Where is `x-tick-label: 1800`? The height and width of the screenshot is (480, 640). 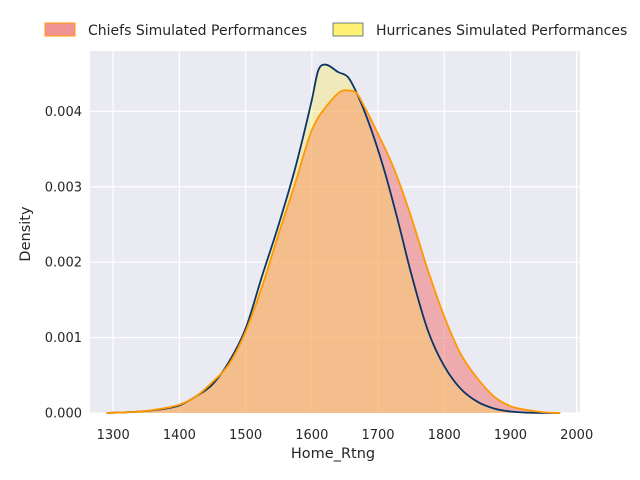
x-tick-label: 1800 is located at coordinates (444, 435).